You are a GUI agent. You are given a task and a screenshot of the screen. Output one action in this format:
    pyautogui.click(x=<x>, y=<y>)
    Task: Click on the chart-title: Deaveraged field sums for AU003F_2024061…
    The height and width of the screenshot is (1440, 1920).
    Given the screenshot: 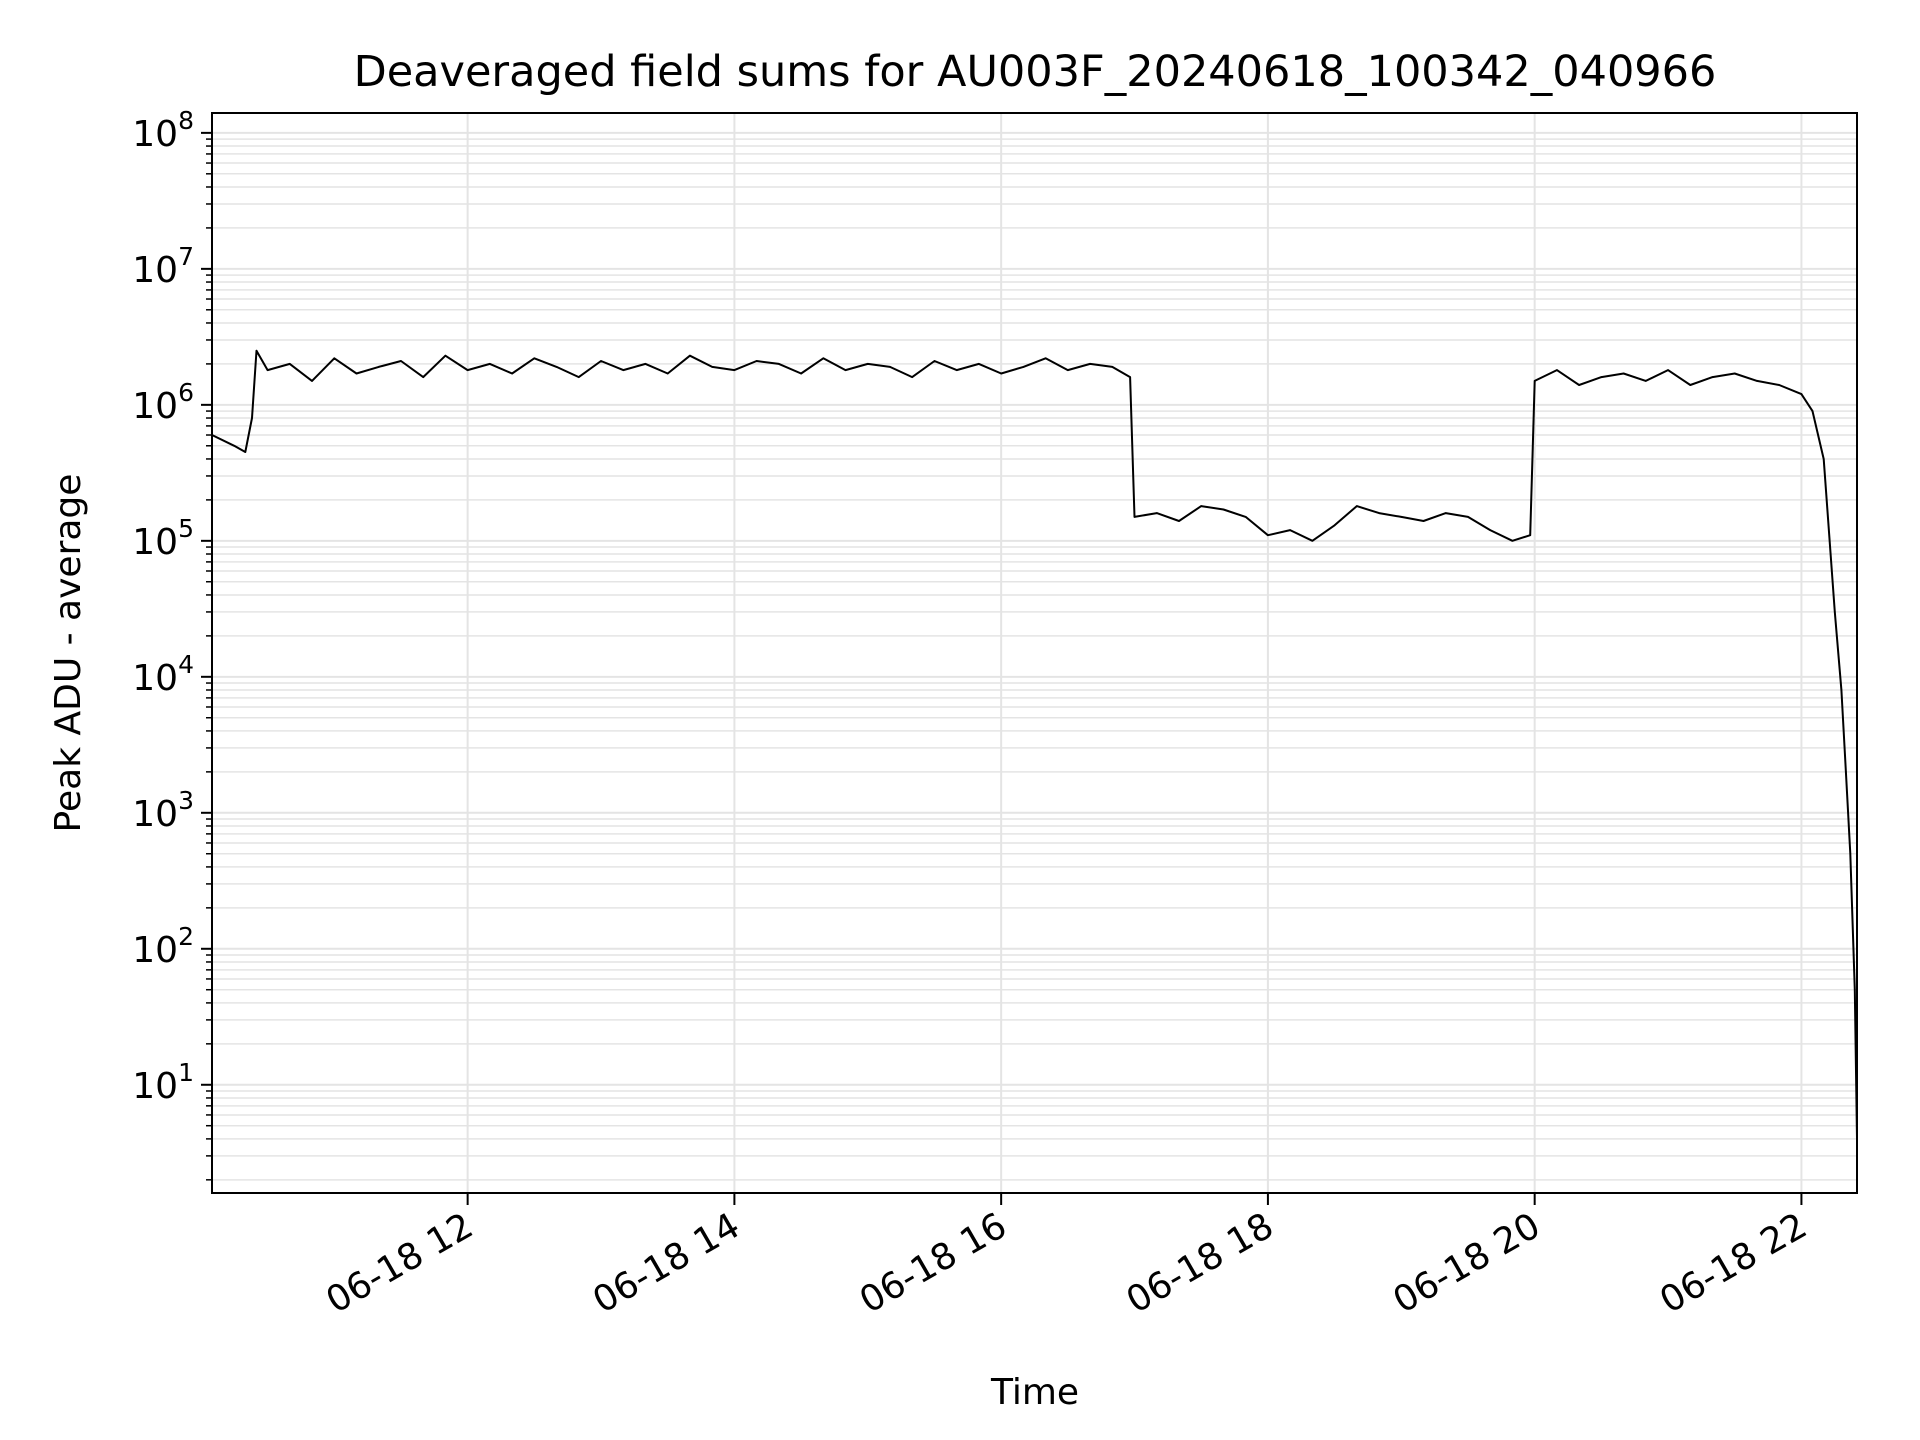 What is the action you would take?
    pyautogui.click(x=1035, y=72)
    